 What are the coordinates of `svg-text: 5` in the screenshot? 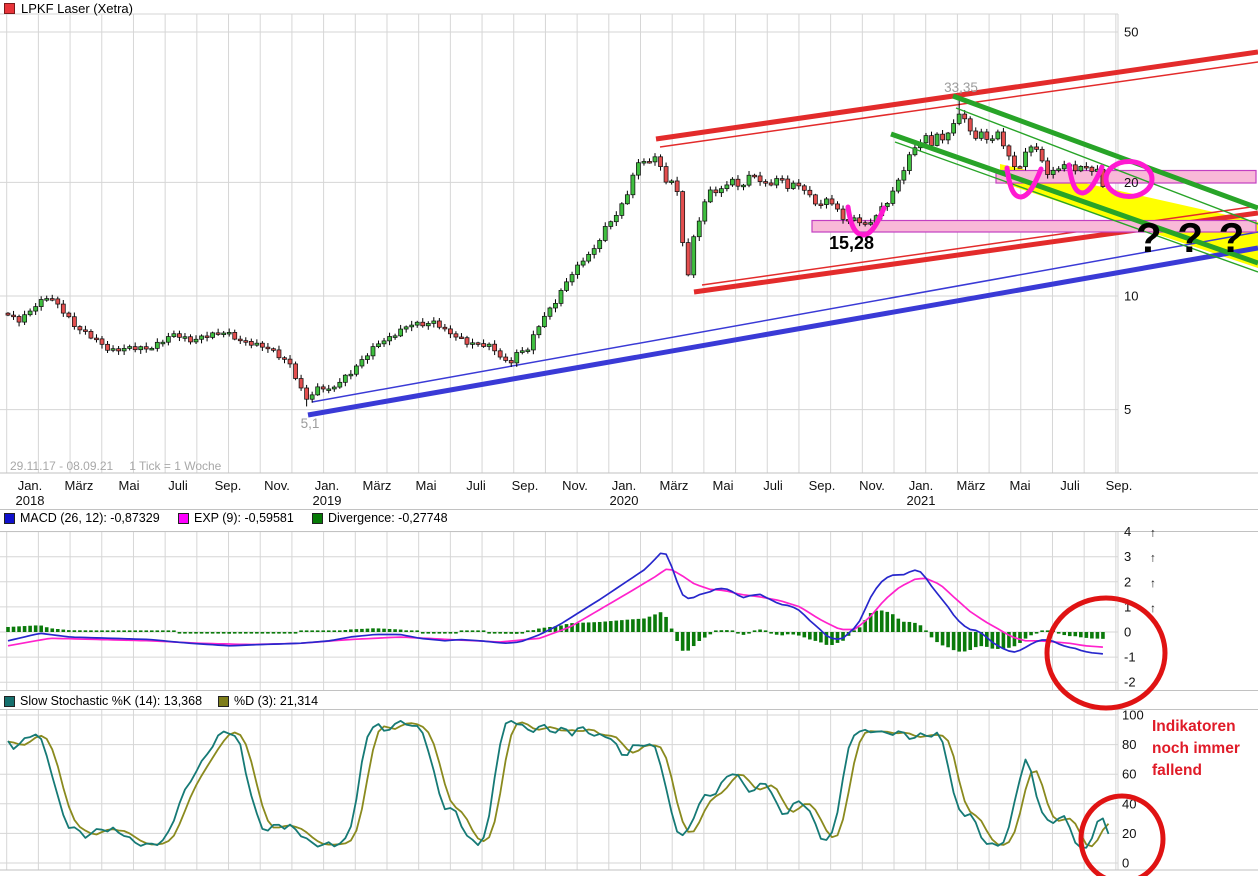 It's located at (1127, 409).